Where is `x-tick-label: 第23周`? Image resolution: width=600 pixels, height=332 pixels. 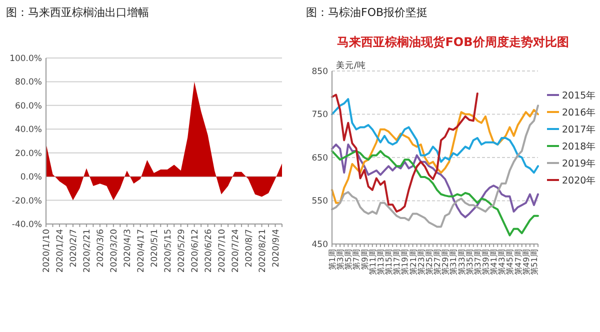
x-tick-label: 第23周 is located at coordinates (421, 262).